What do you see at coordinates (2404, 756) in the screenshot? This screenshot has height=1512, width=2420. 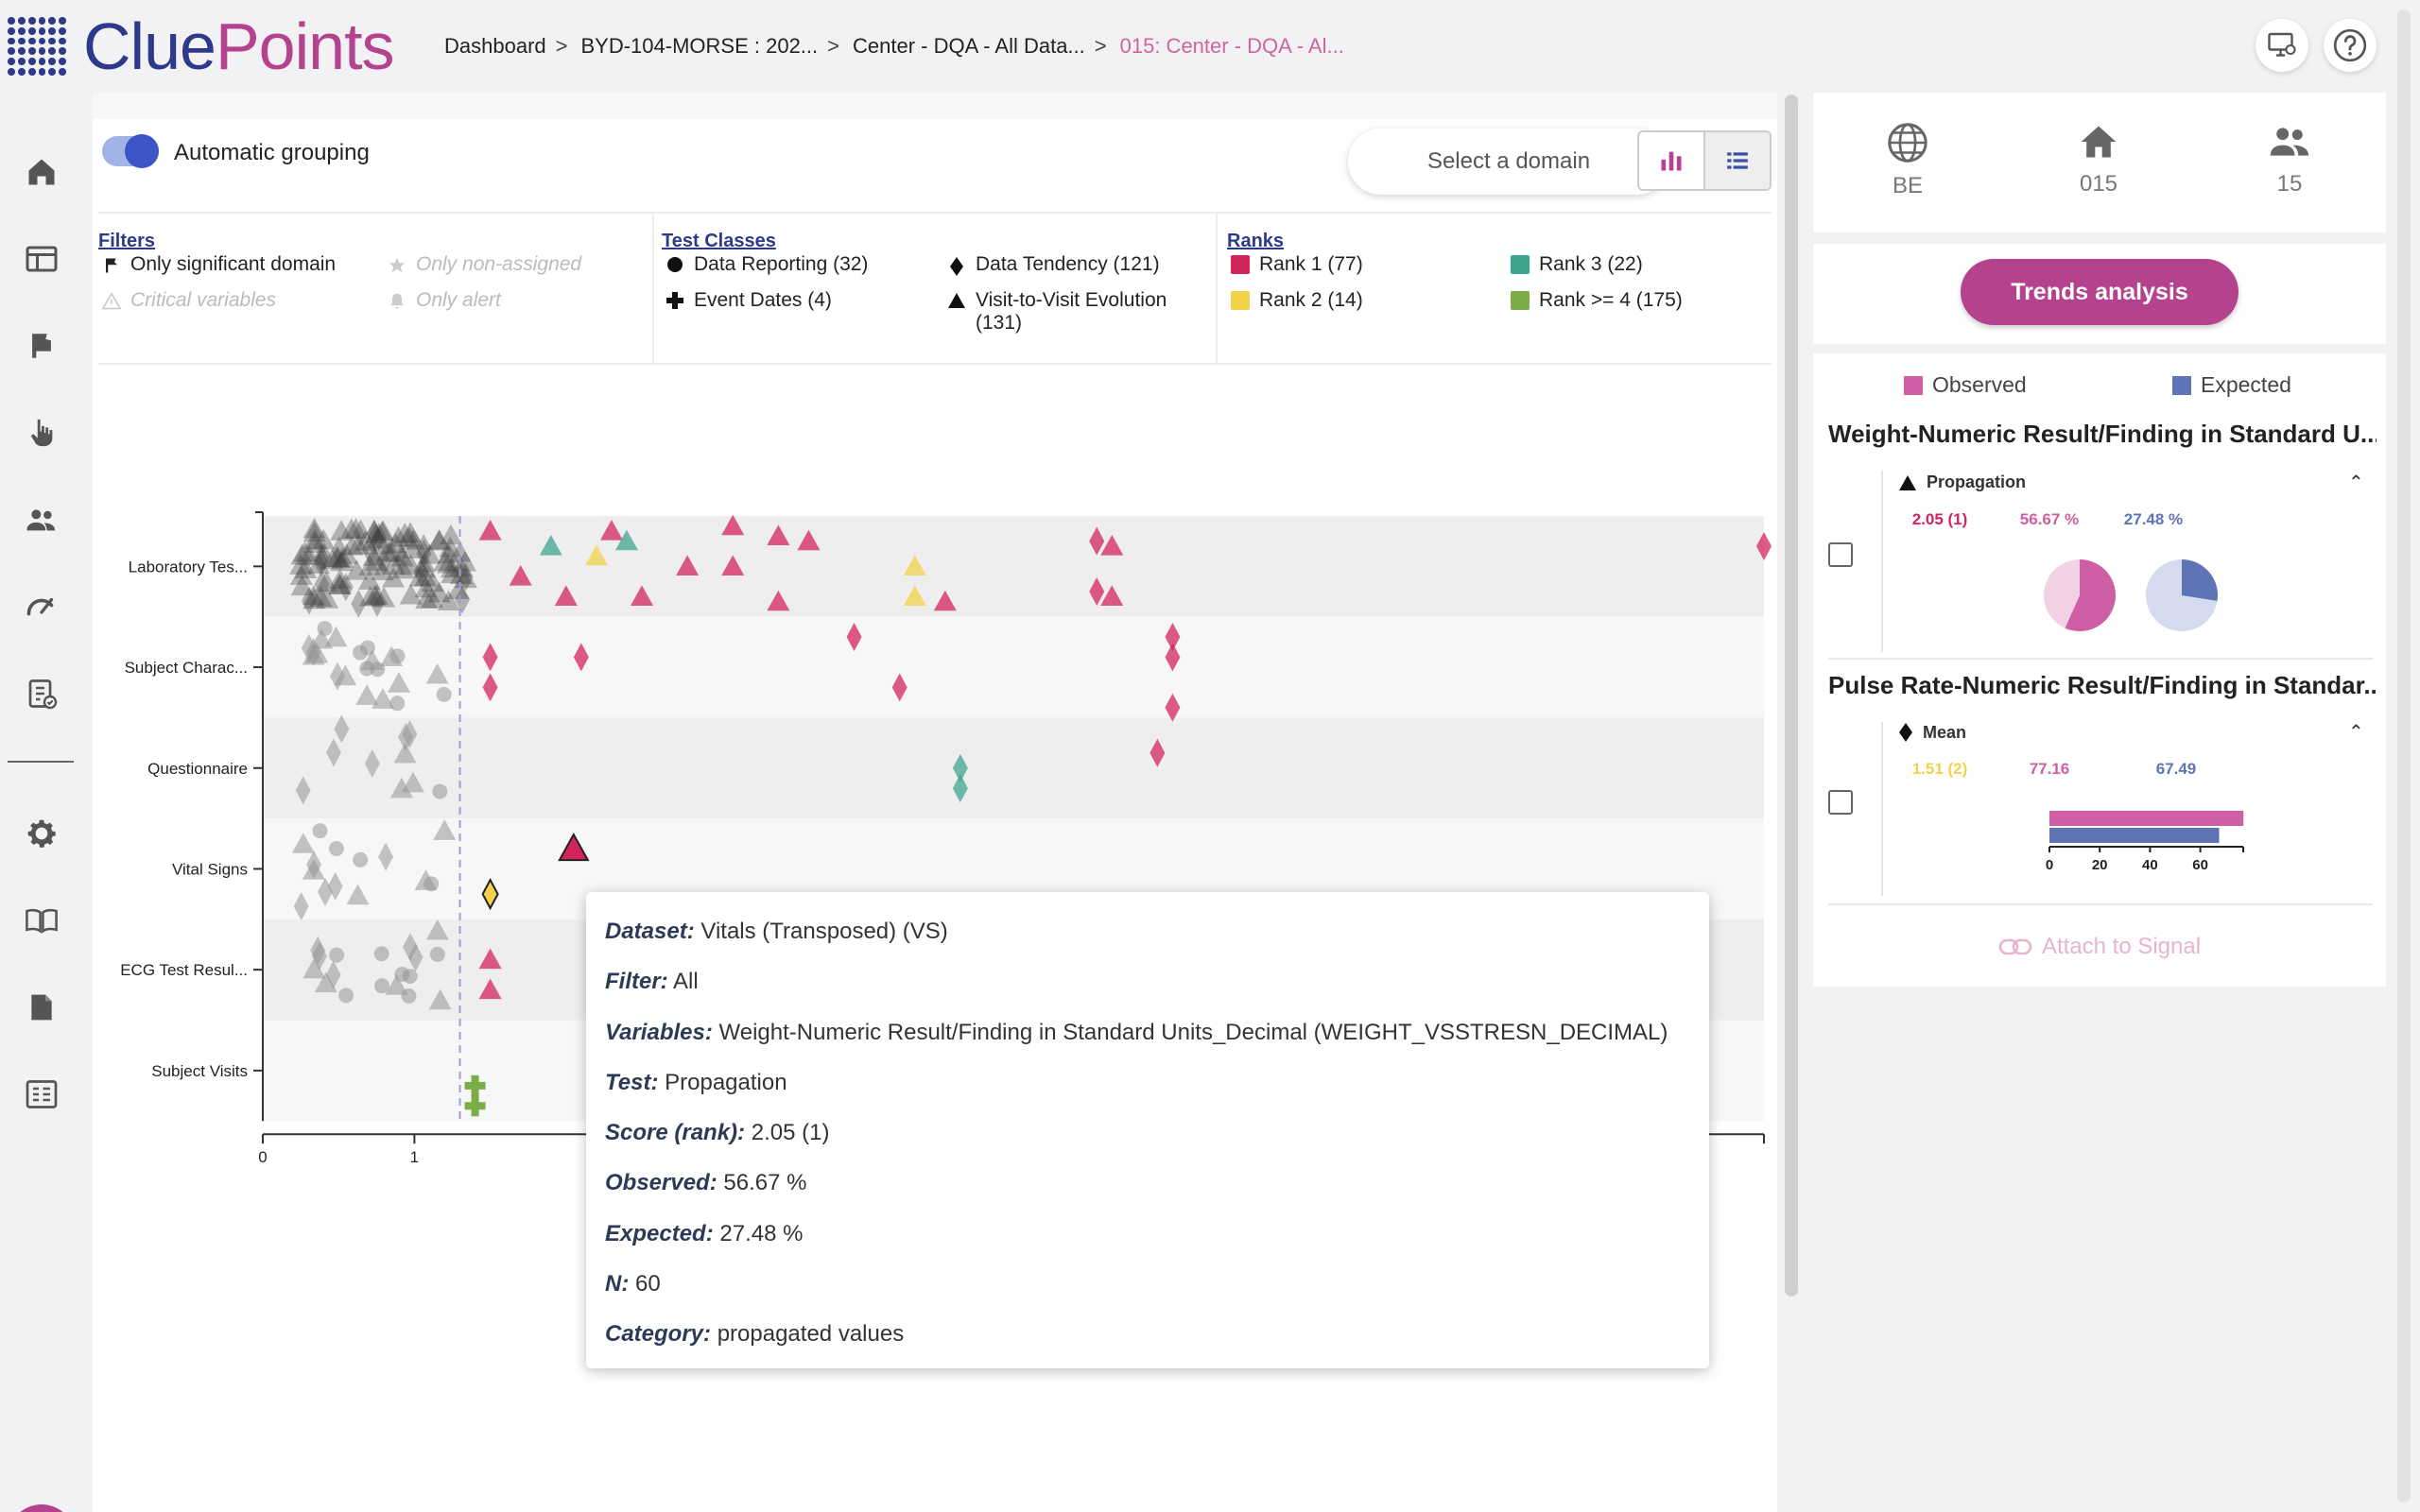 I see `page-scrollbar` at bounding box center [2404, 756].